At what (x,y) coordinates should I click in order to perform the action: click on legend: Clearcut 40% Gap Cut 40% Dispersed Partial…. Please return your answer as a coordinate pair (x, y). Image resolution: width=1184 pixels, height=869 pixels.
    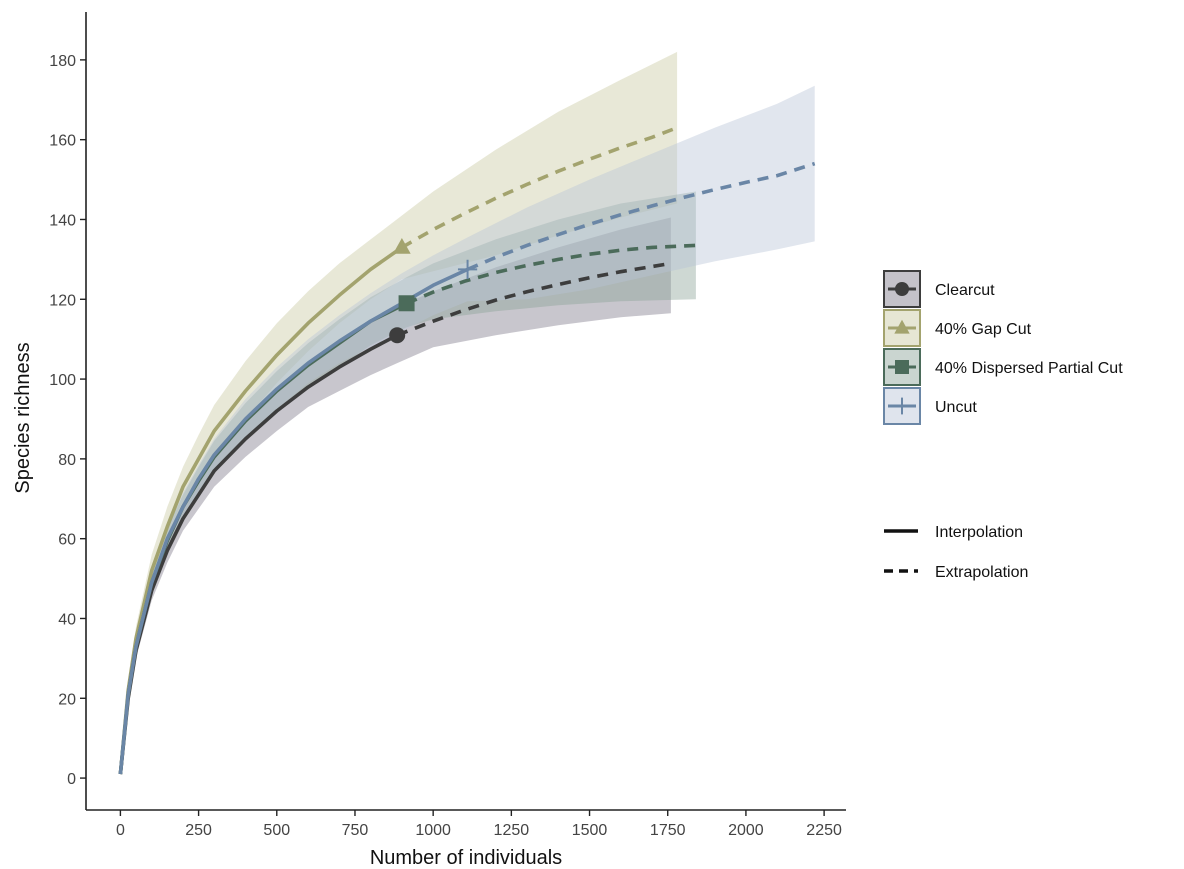
    Looking at the image, I should click on (1003, 425).